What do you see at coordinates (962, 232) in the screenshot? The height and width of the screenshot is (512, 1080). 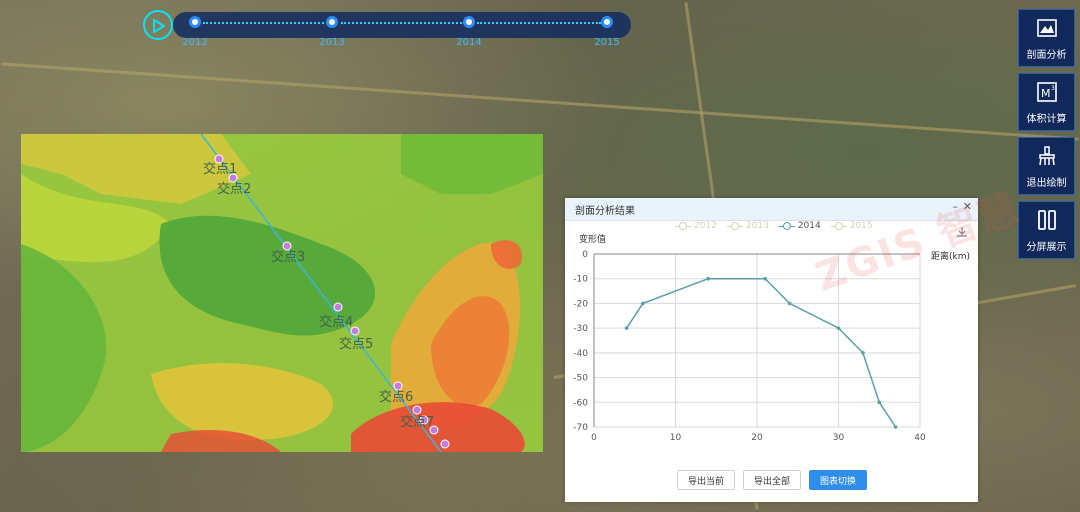 I see `download-icon` at bounding box center [962, 232].